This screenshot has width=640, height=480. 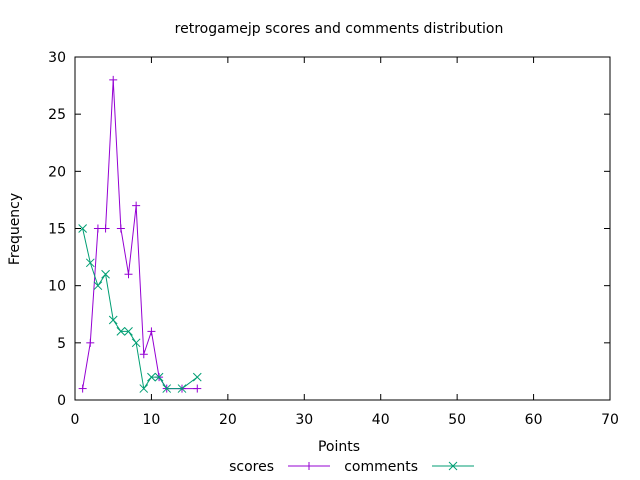 I want to click on y-tick-label: 0, so click(x=61, y=401).